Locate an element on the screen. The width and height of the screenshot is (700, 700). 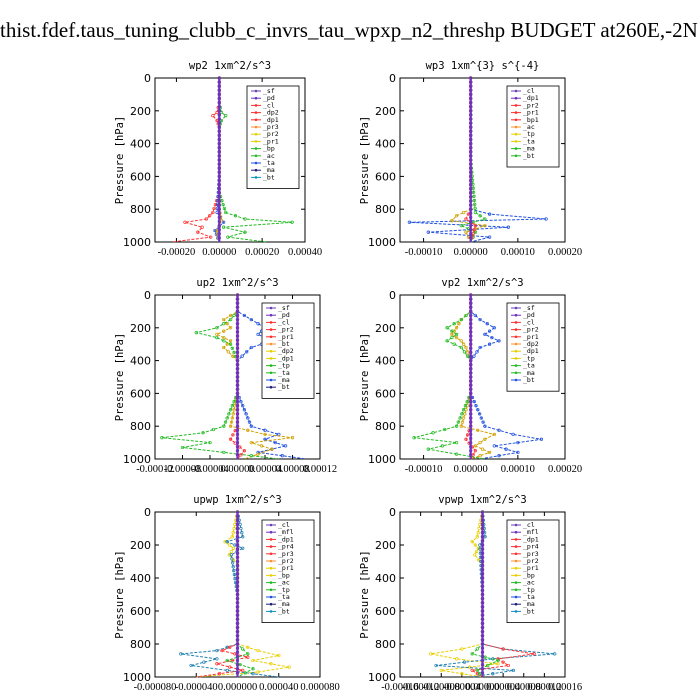
y-tick-label: 0 is located at coordinates (392, 78).